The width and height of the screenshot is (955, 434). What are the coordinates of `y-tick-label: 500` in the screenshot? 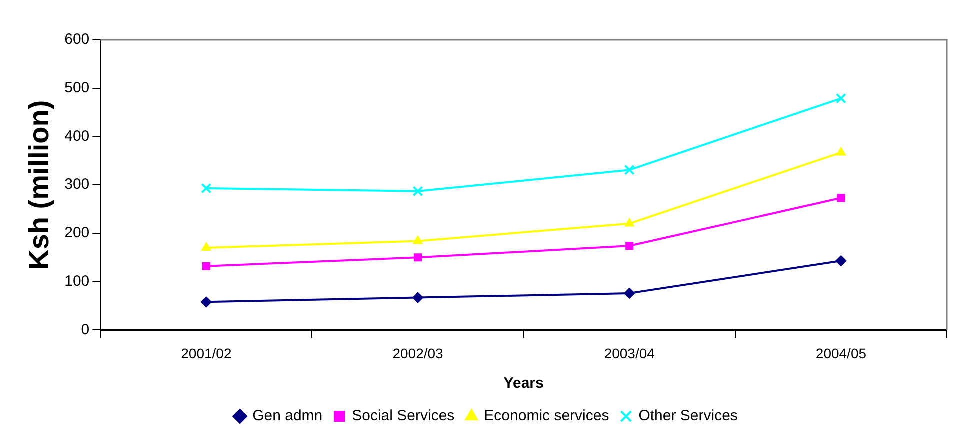 It's located at (77, 88).